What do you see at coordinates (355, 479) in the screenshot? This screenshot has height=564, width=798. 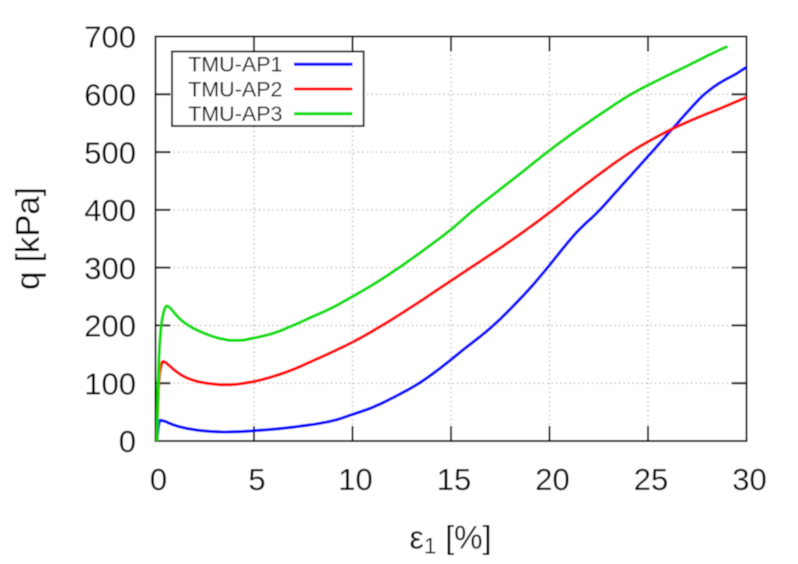 I see `svg-text: 10` at bounding box center [355, 479].